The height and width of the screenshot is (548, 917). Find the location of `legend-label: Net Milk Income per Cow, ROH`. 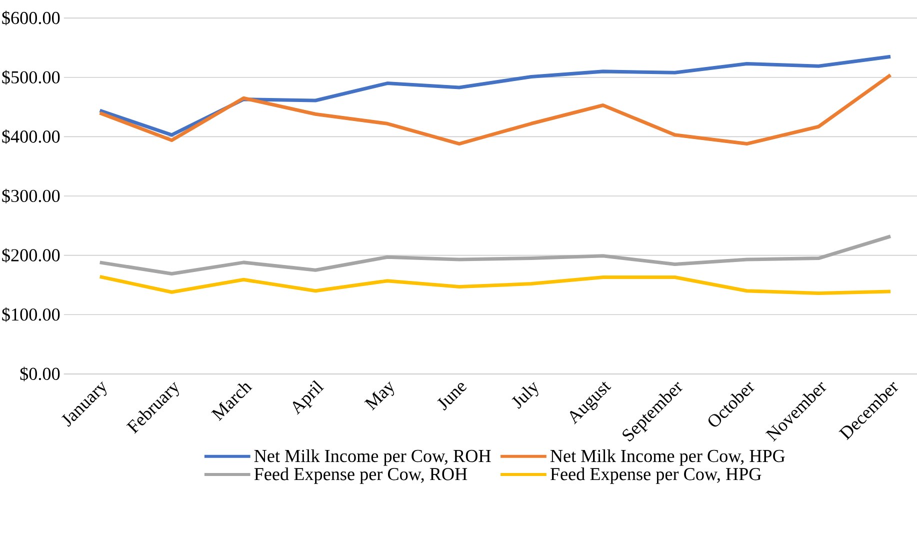

legend-label: Net Milk Income per Cow, ROH is located at coordinates (372, 457).